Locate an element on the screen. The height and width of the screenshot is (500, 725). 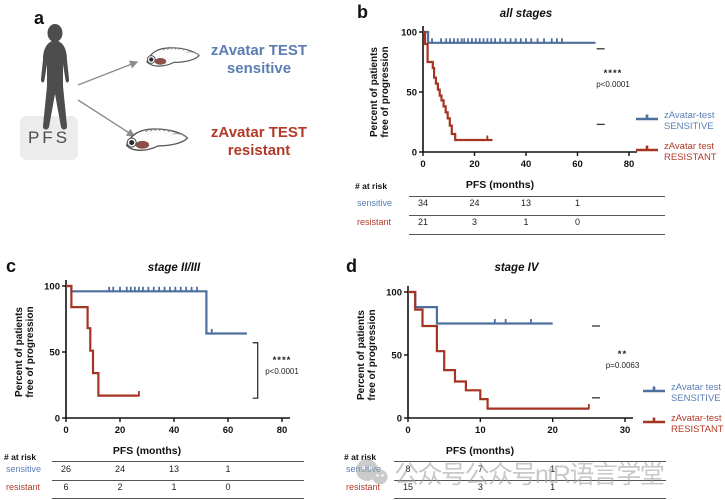
legend-item-sensitive: zAvatar-test SENSITIVE is located at coordinates (676, 121).